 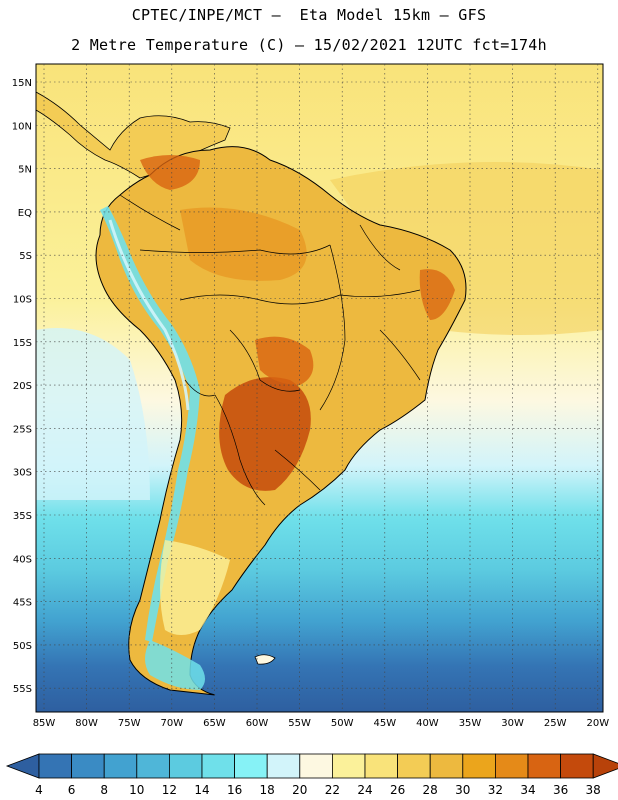 I want to click on colorbar-label: 22, so click(x=332, y=790).